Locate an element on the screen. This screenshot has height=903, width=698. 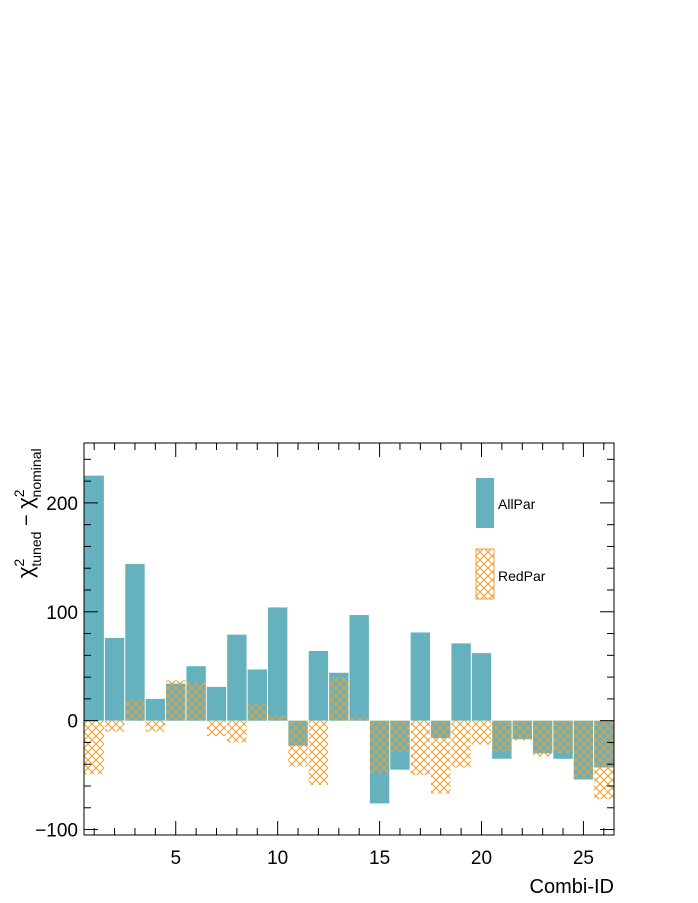
x-tick-label: 15 is located at coordinates (379, 858).